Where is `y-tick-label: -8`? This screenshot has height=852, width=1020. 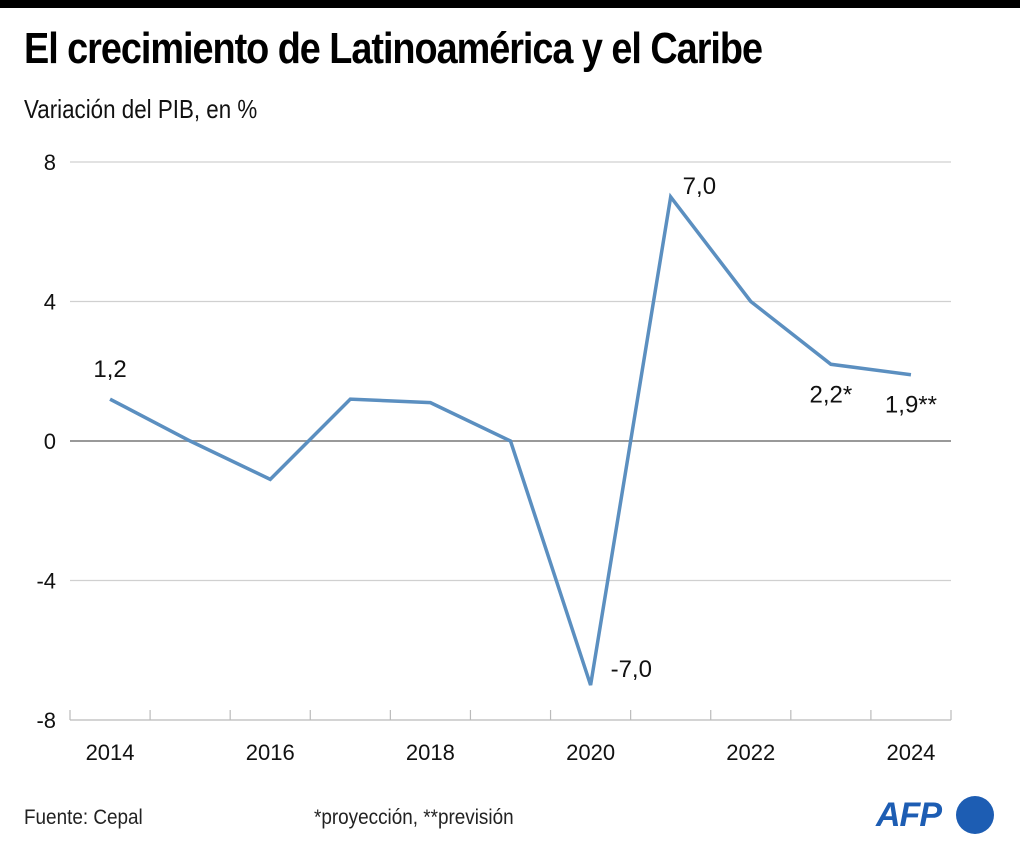
y-tick-label: -8 is located at coordinates (46, 720).